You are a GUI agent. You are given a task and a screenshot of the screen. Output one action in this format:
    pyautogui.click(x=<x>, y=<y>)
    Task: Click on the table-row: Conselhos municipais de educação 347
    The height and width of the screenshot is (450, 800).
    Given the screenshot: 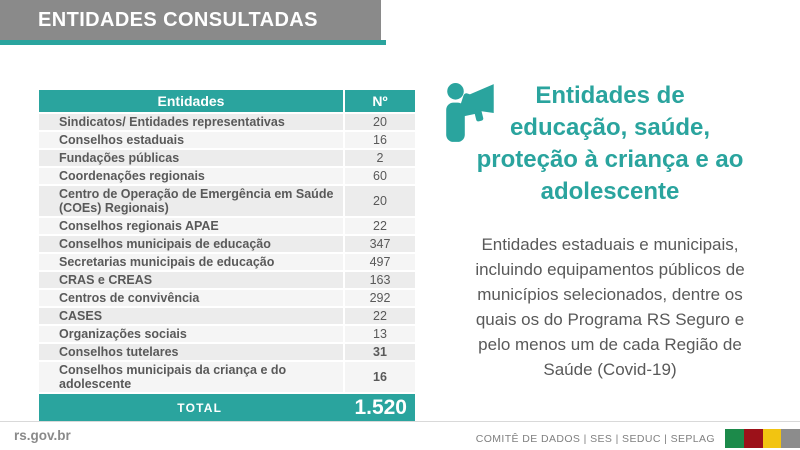 What is the action you would take?
    pyautogui.click(x=227, y=244)
    